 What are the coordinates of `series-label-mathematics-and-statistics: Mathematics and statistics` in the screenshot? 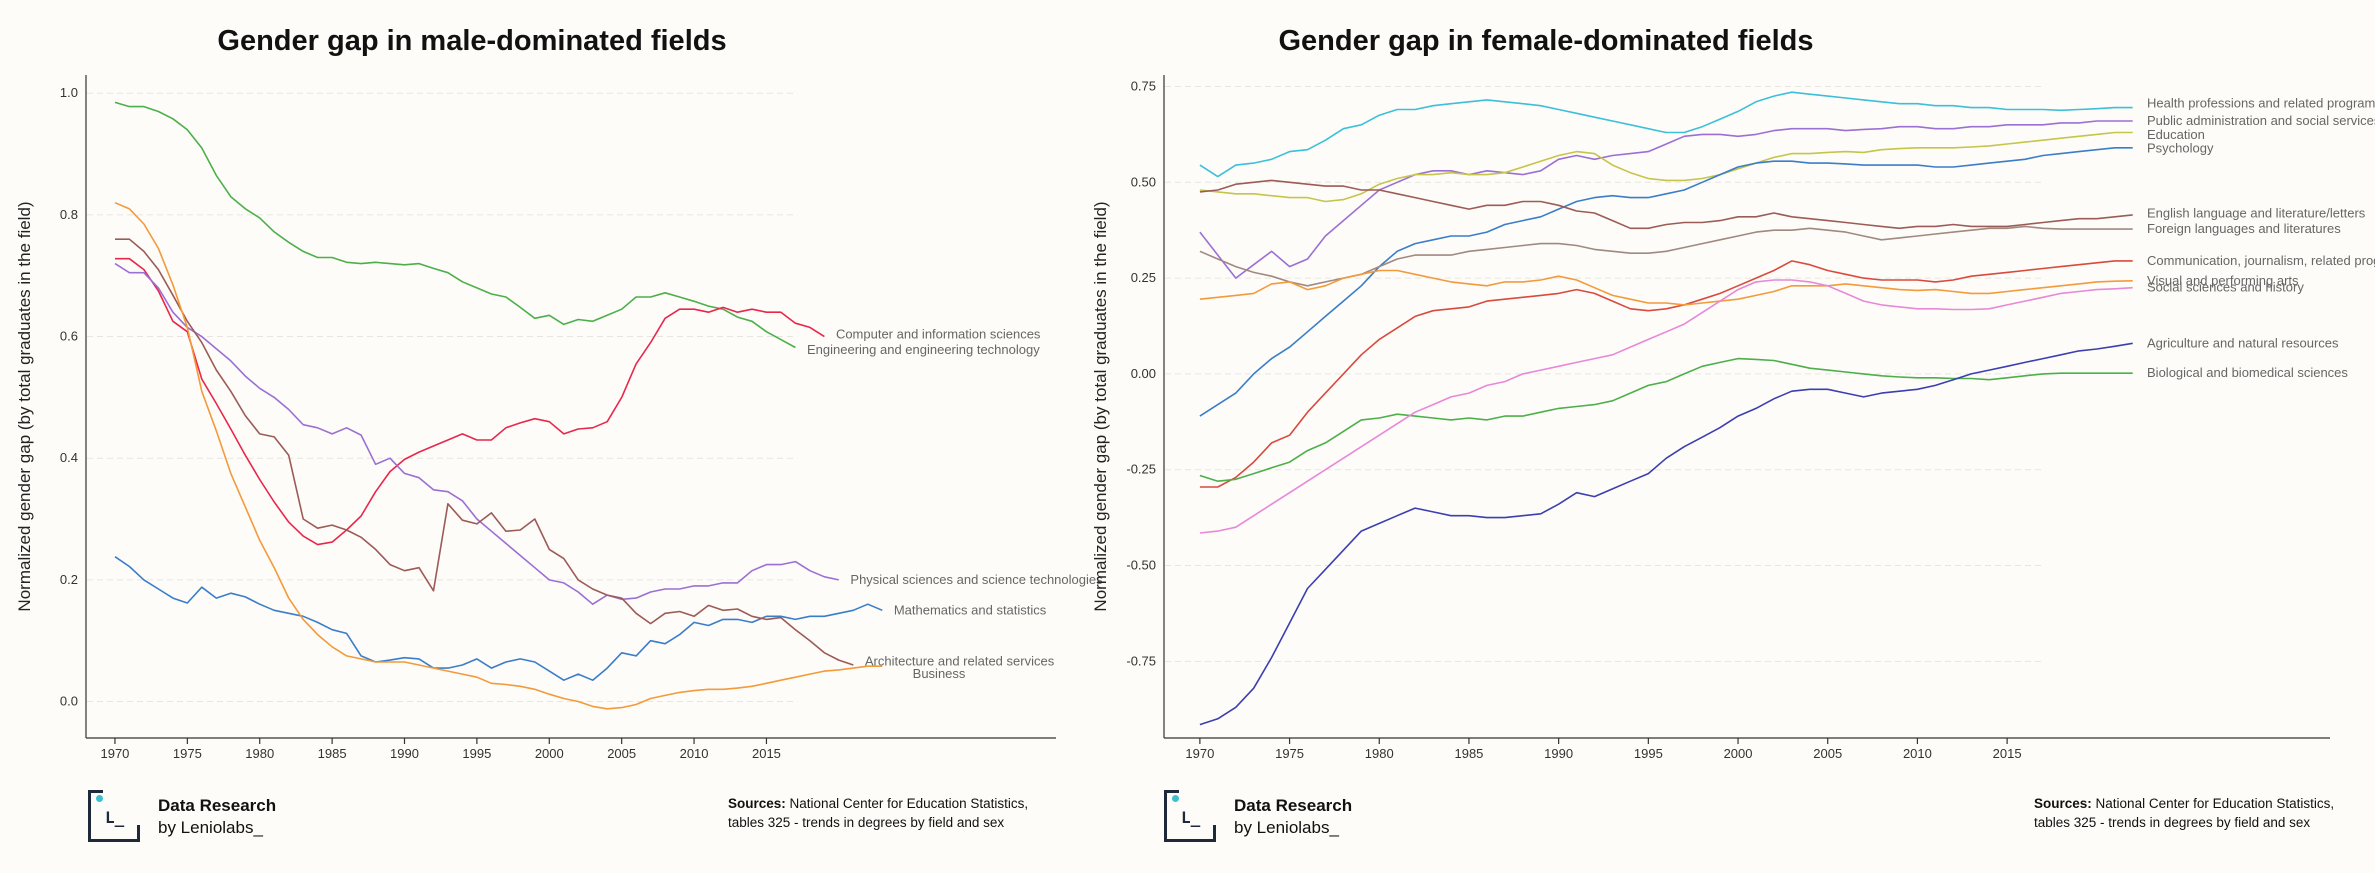 It's located at (970, 609).